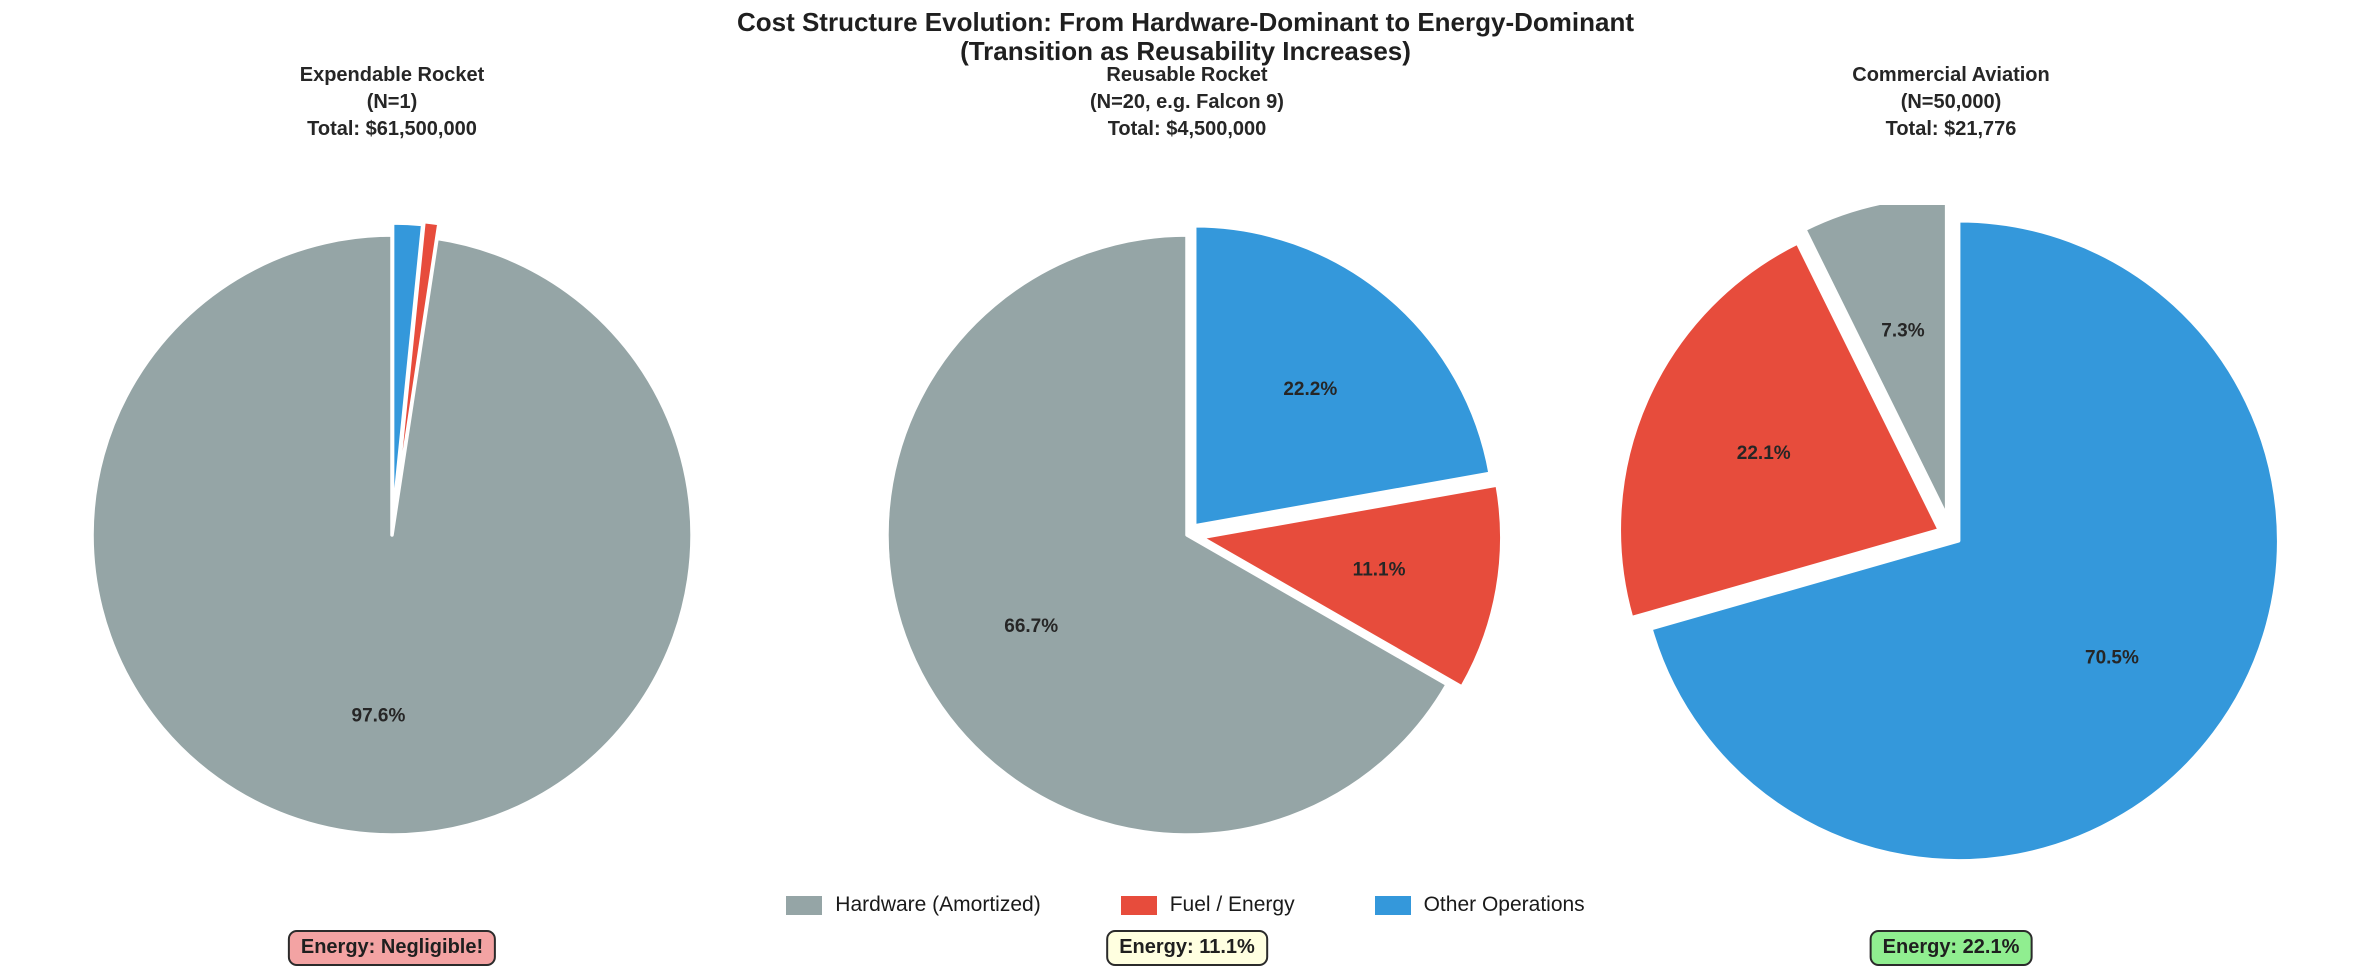 This screenshot has height=974, width=2371. I want to click on chart-total: Total: $4,500,000, so click(1187, 129).